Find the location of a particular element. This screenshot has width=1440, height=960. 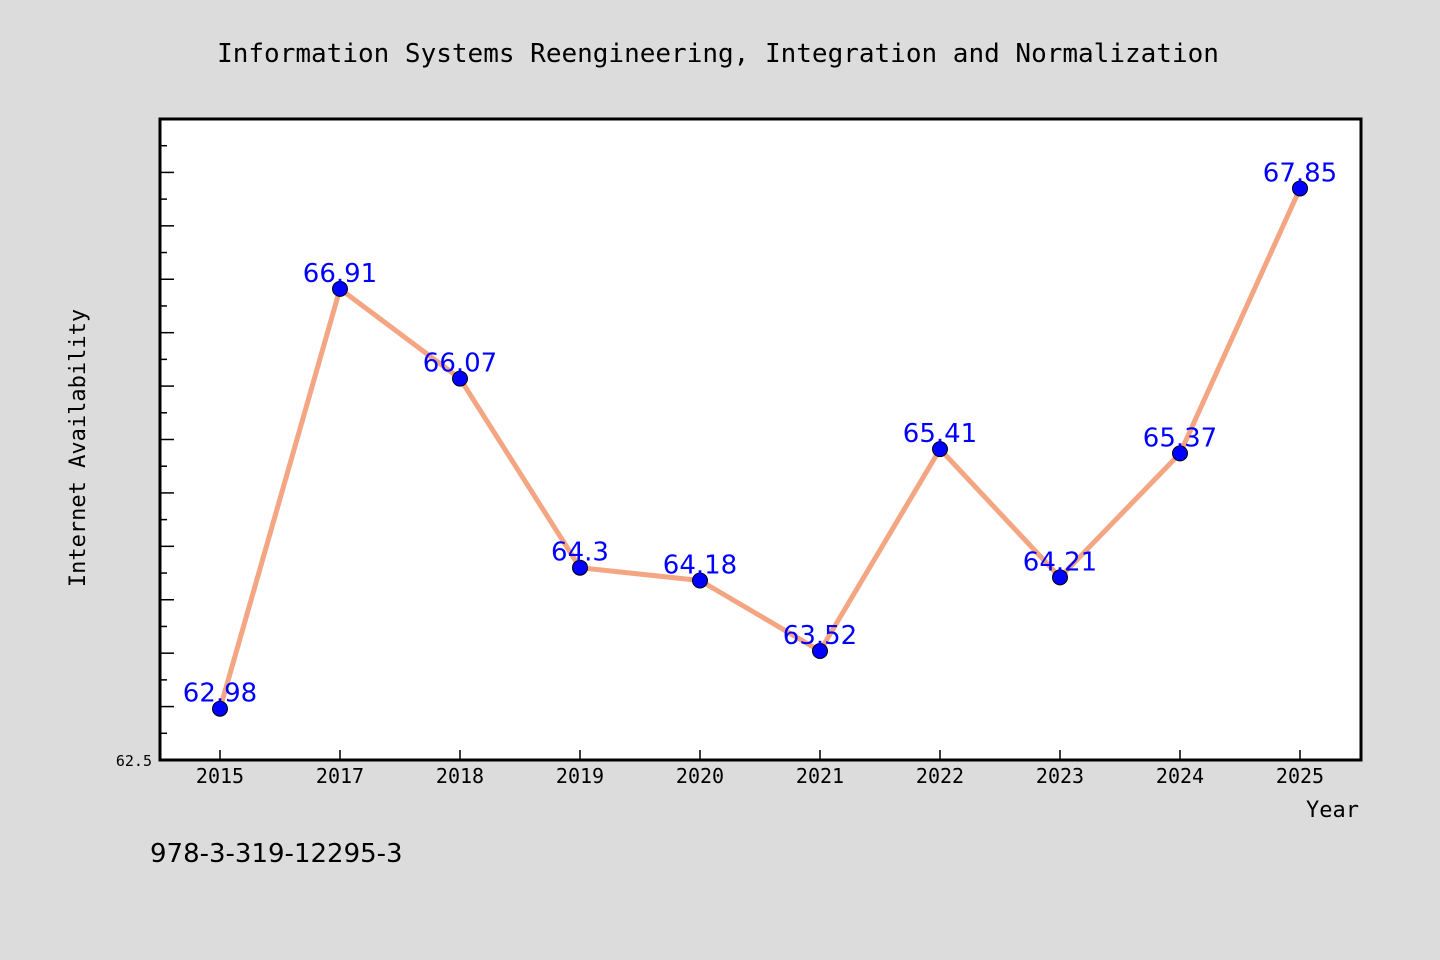

data-label: 65.41 is located at coordinates (940, 434).